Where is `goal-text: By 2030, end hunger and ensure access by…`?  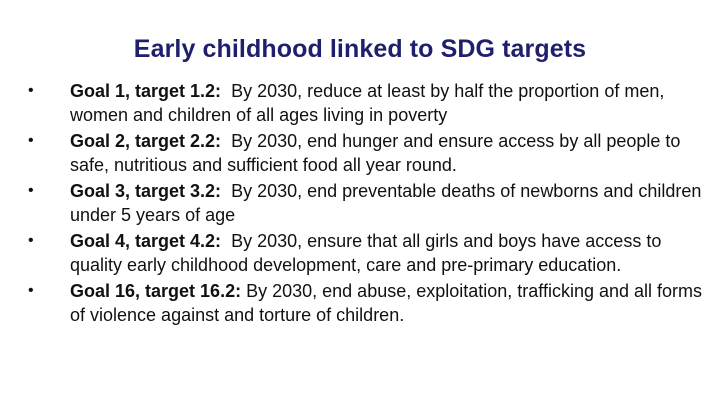
goal-text: By 2030, end hunger and ensure access by… is located at coordinates (375, 153).